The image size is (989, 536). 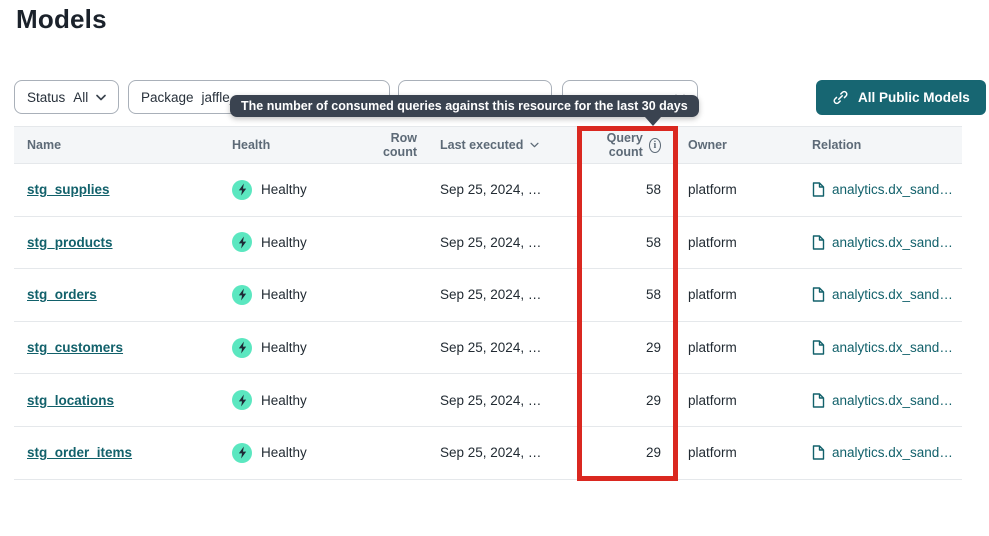 What do you see at coordinates (840, 97) in the screenshot?
I see `link-icon` at bounding box center [840, 97].